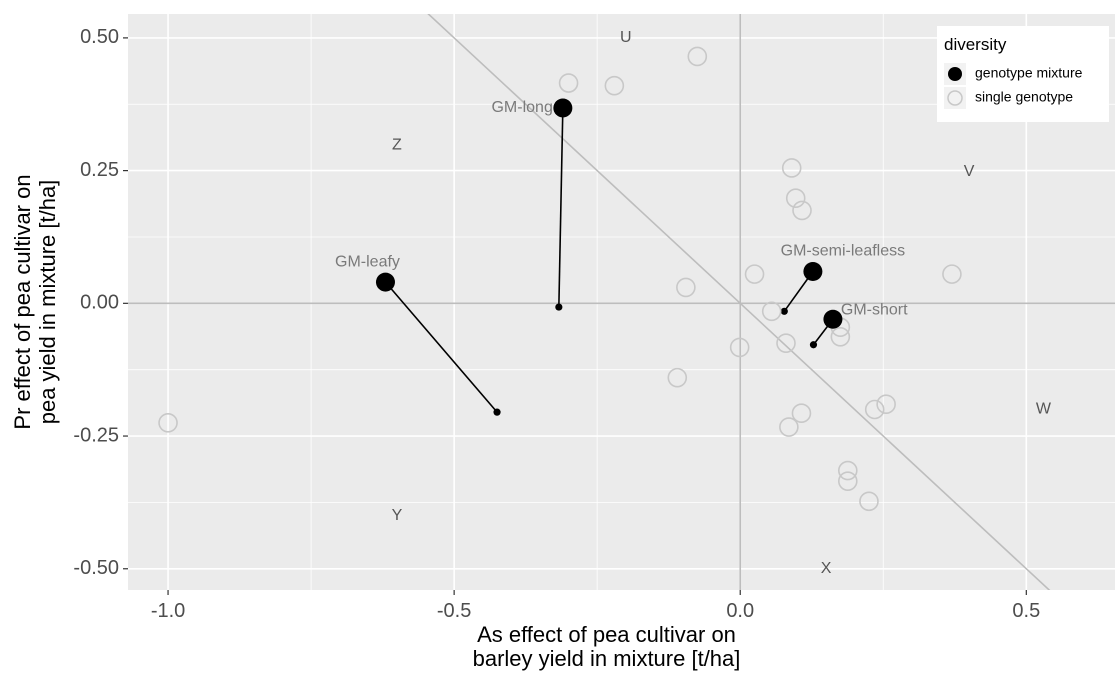  I want to click on y-tick-label: 0.25, so click(99, 170).